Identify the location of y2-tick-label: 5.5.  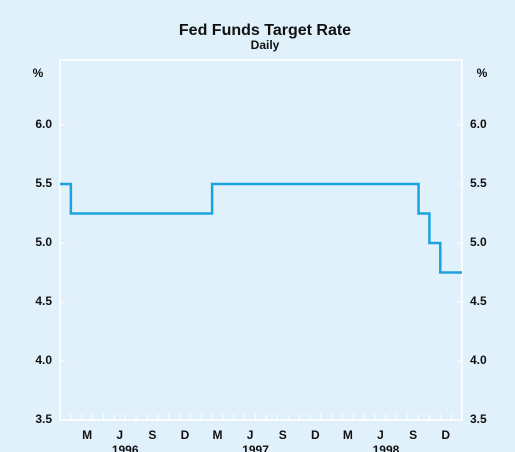
(478, 183).